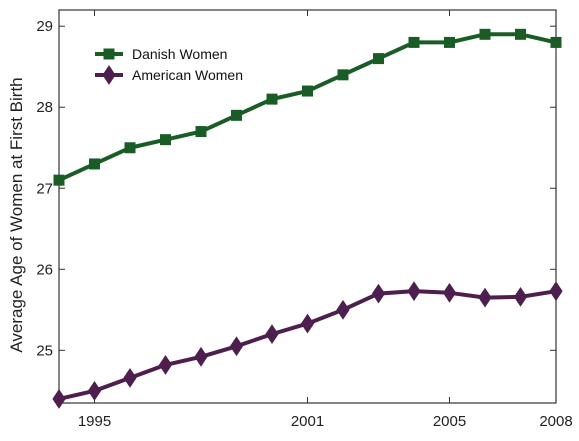  Describe the element at coordinates (44, 269) in the screenshot. I see `y-tick-label: 26` at that location.